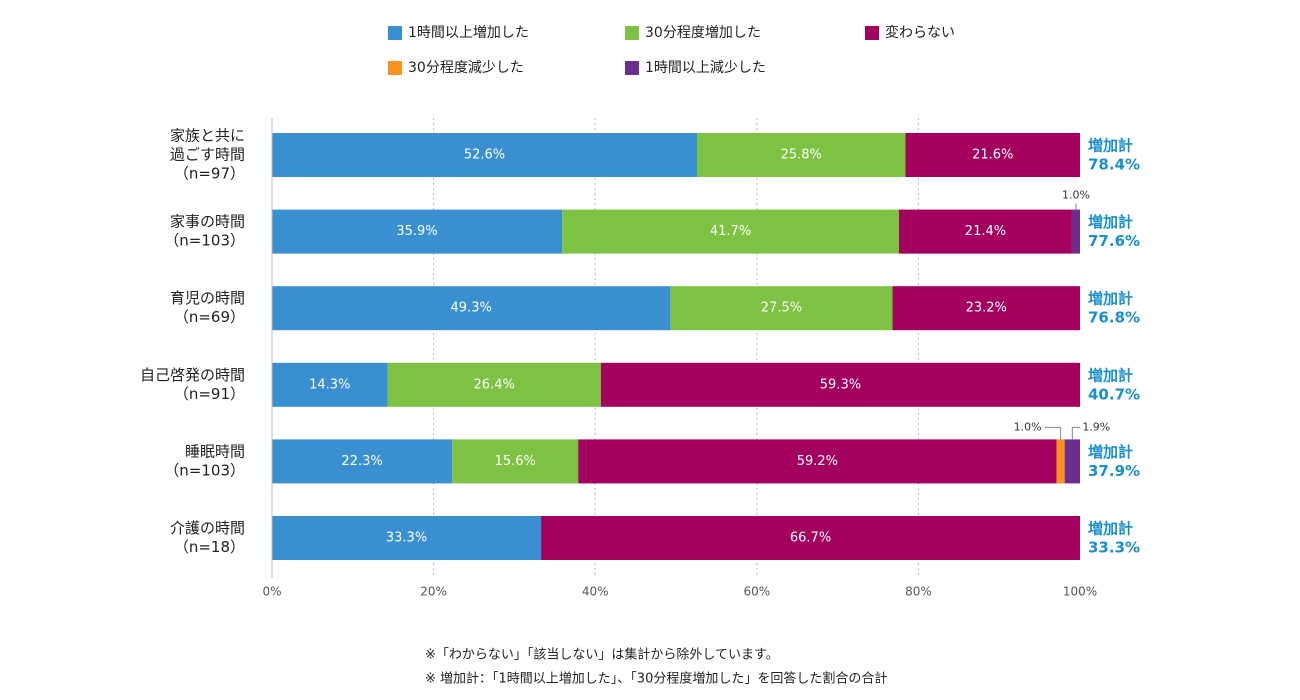 The width and height of the screenshot is (1300, 700). I want to click on value-label: 22.3%, so click(361, 461).